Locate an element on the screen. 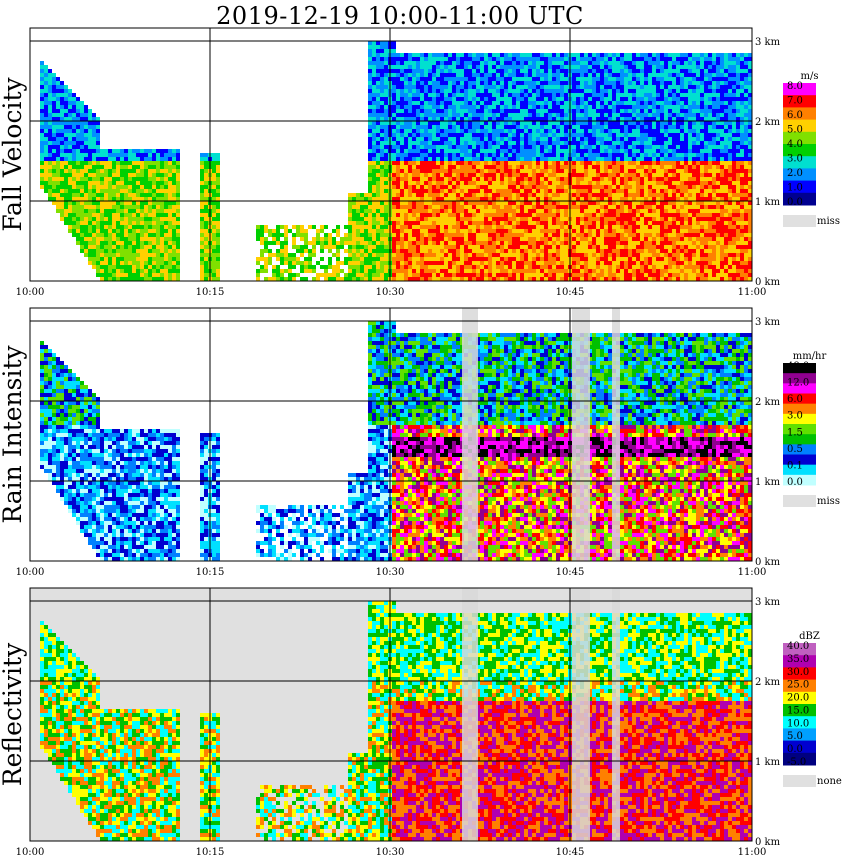 This screenshot has height=868, width=850. colorbar-missing-label: none is located at coordinates (829, 781).